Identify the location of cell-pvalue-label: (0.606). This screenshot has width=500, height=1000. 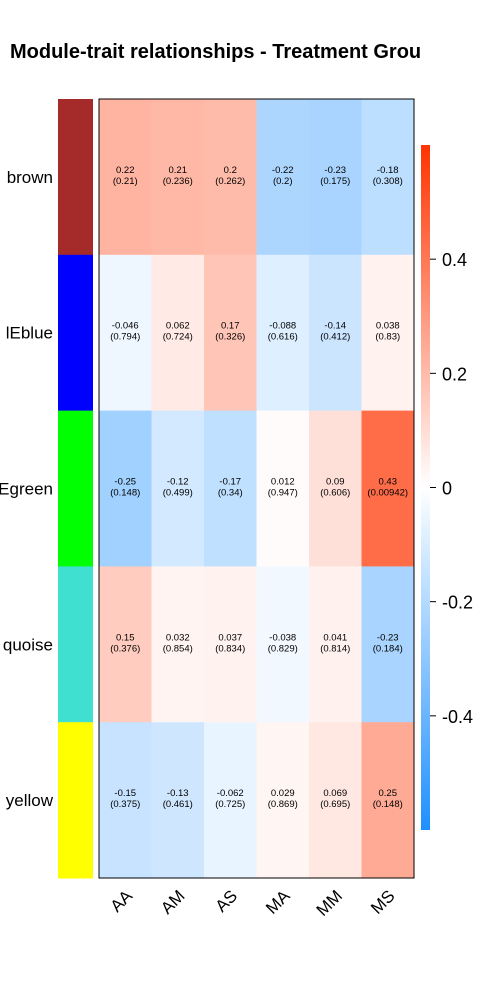
(335, 493).